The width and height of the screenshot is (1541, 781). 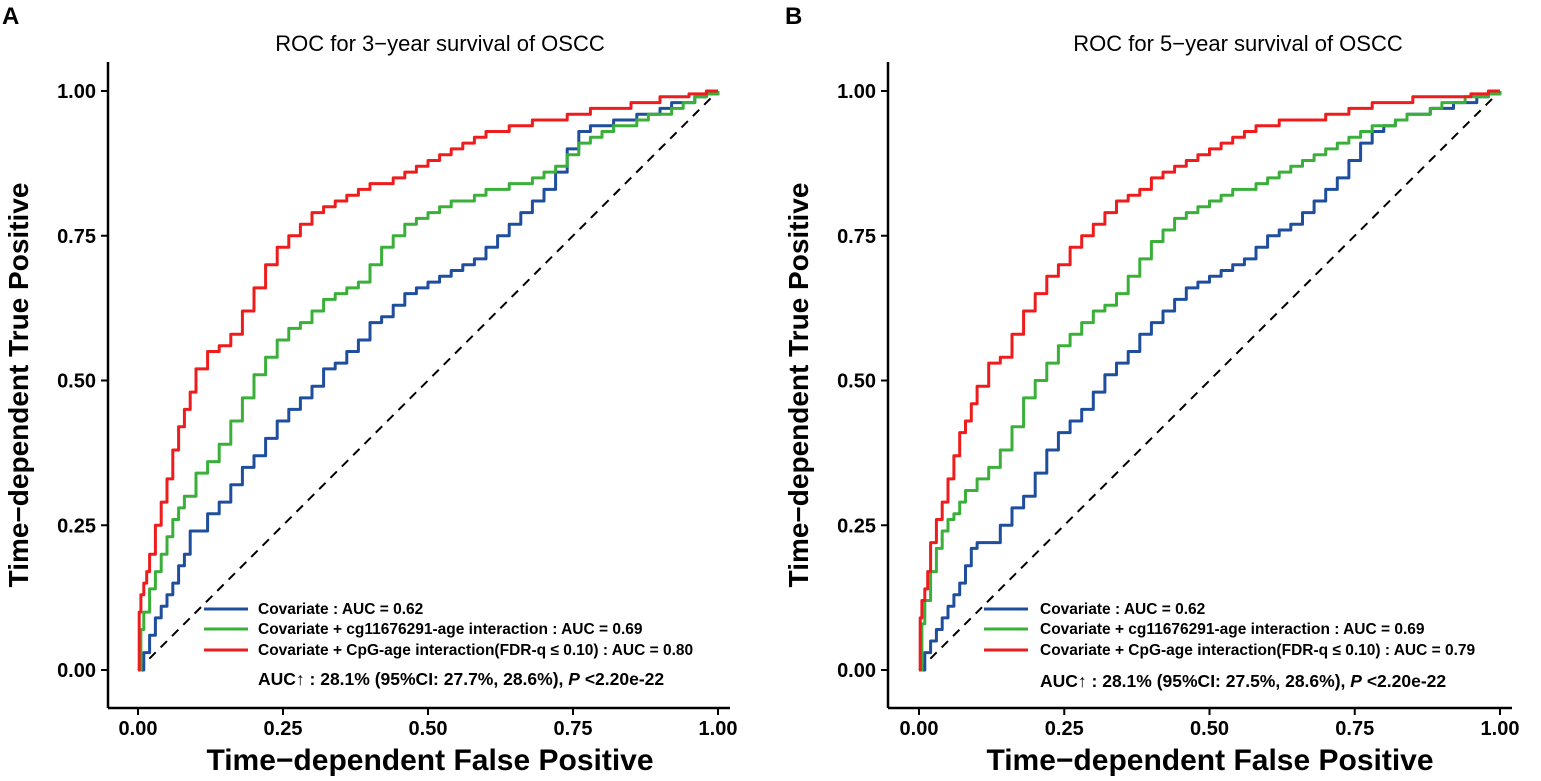 What do you see at coordinates (1238, 43) in the screenshot?
I see `chart-title: ROC for 5−year survival of OSCC` at bounding box center [1238, 43].